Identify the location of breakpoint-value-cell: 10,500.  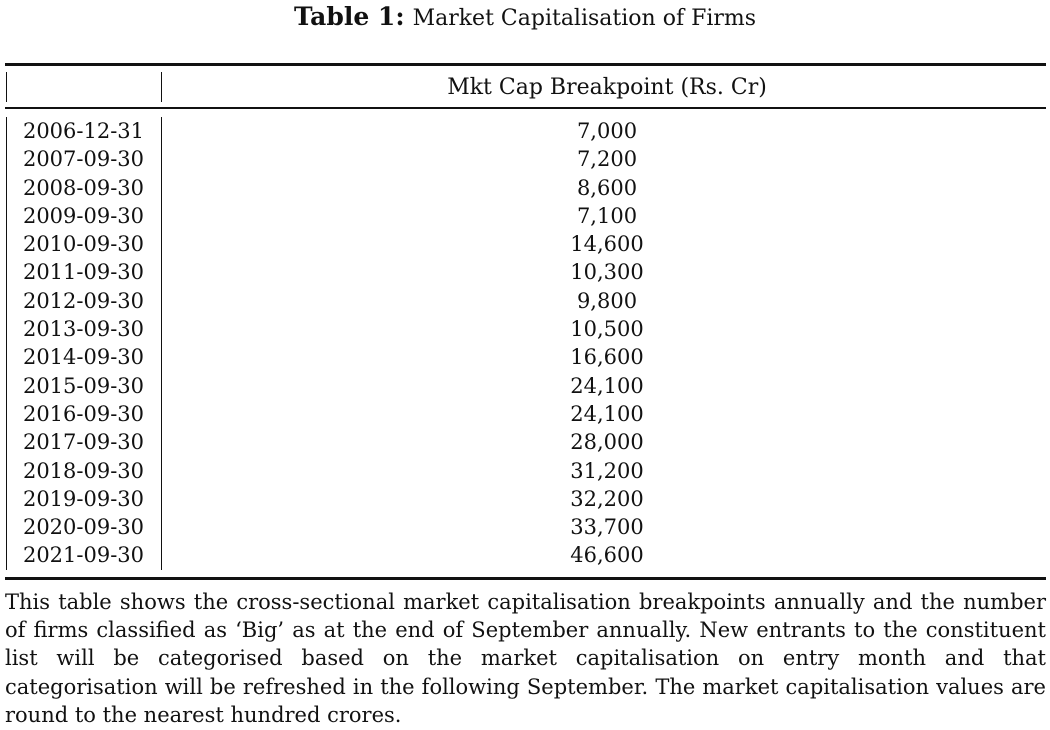
(607, 329).